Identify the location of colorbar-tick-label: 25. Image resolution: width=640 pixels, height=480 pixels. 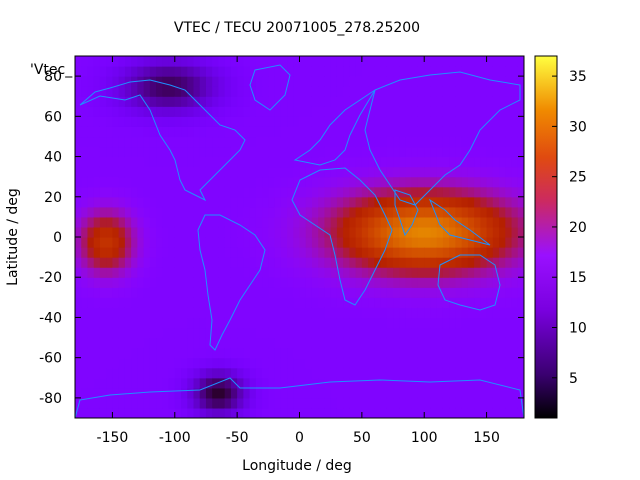
(578, 178).